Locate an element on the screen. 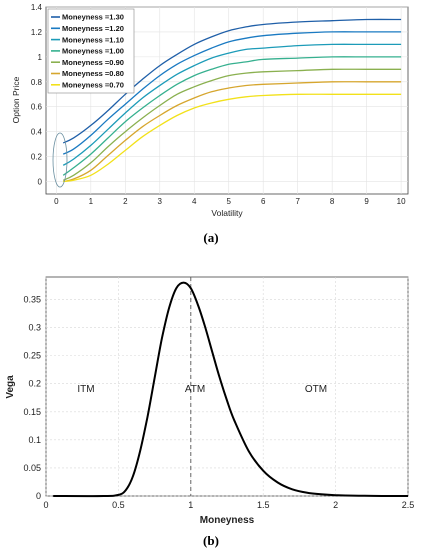 The height and width of the screenshot is (550, 422). x-tick-label: 2.5 is located at coordinates (408, 505).